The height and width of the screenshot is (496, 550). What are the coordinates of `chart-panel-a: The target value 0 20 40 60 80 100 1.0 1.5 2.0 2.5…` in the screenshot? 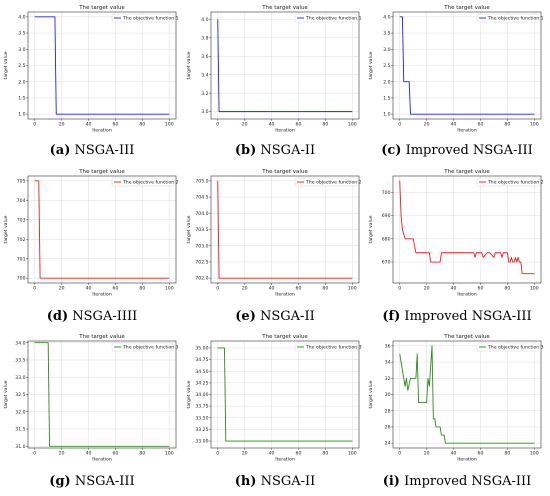 It's located at (91, 70).